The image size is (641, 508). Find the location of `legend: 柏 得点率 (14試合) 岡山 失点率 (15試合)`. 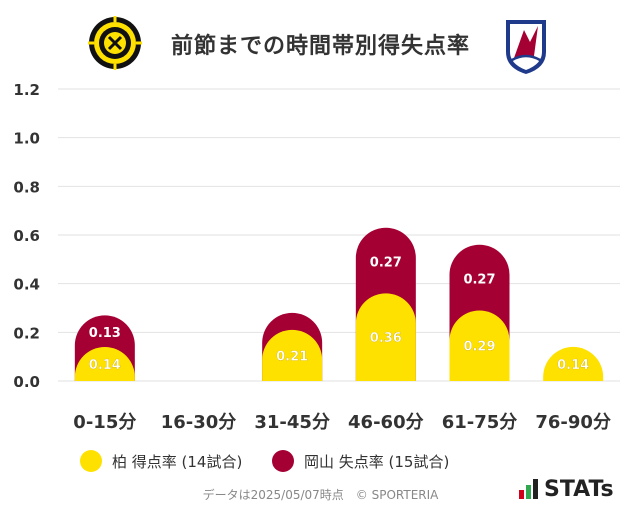

legend: 柏 得点率 (14試合) 岡山 失点率 (15試合) is located at coordinates (320, 461).